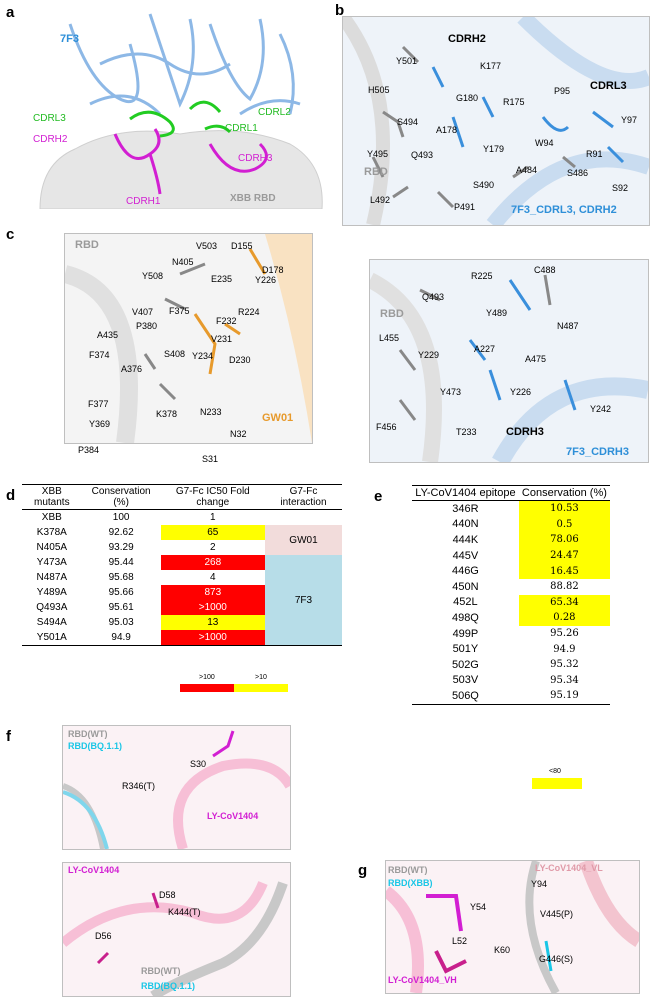  What do you see at coordinates (465, 633) in the screenshot?
I see `epitope-cell: 499P` at bounding box center [465, 633].